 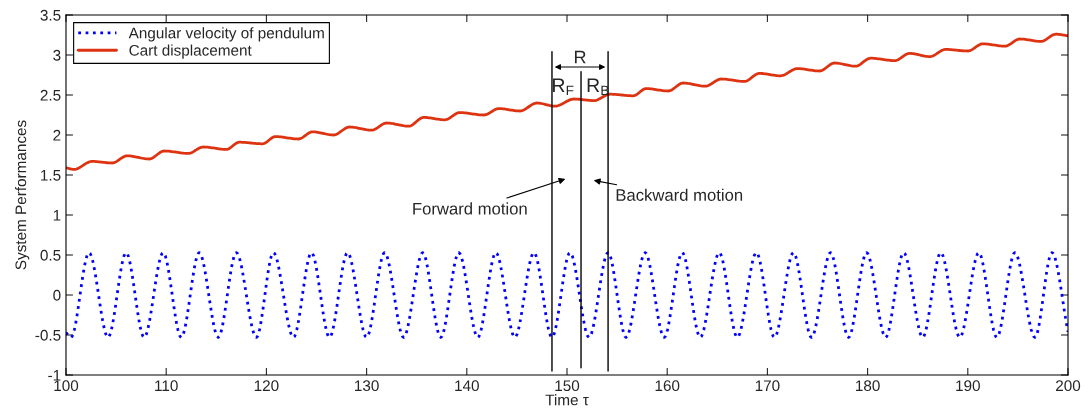 What do you see at coordinates (50, 255) in the screenshot?
I see `y-tick-label: 0.5` at bounding box center [50, 255].